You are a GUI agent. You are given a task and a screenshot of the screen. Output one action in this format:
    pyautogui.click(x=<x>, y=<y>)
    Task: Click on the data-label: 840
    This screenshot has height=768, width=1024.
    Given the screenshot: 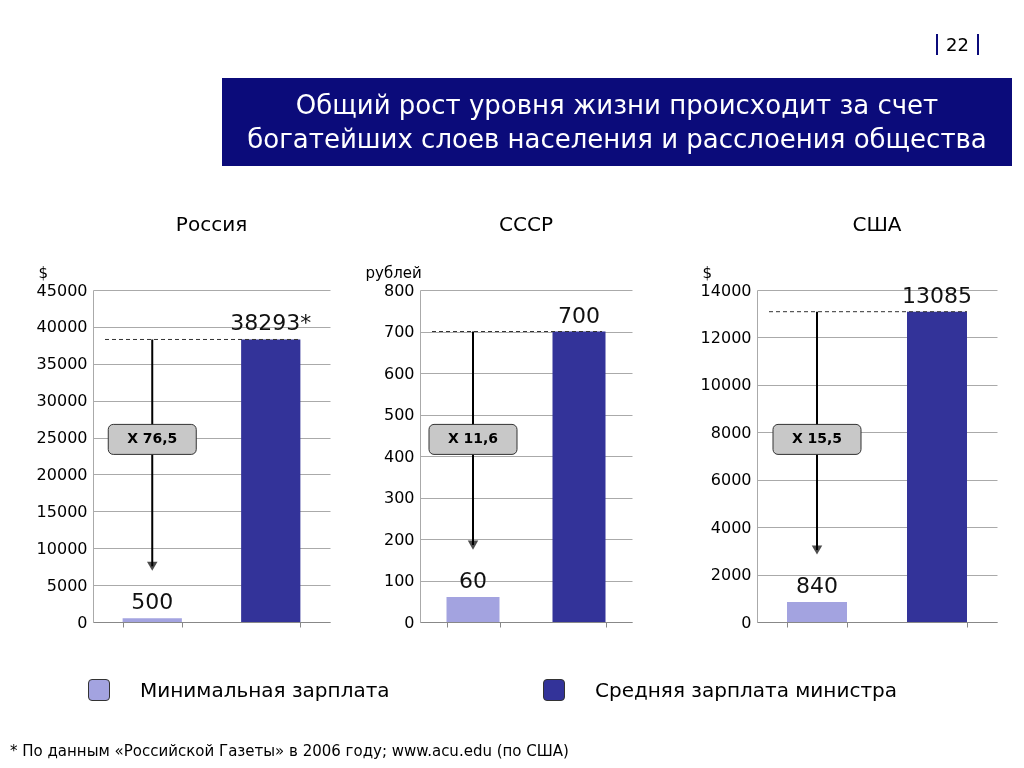 What is the action you would take?
    pyautogui.click(x=817, y=586)
    